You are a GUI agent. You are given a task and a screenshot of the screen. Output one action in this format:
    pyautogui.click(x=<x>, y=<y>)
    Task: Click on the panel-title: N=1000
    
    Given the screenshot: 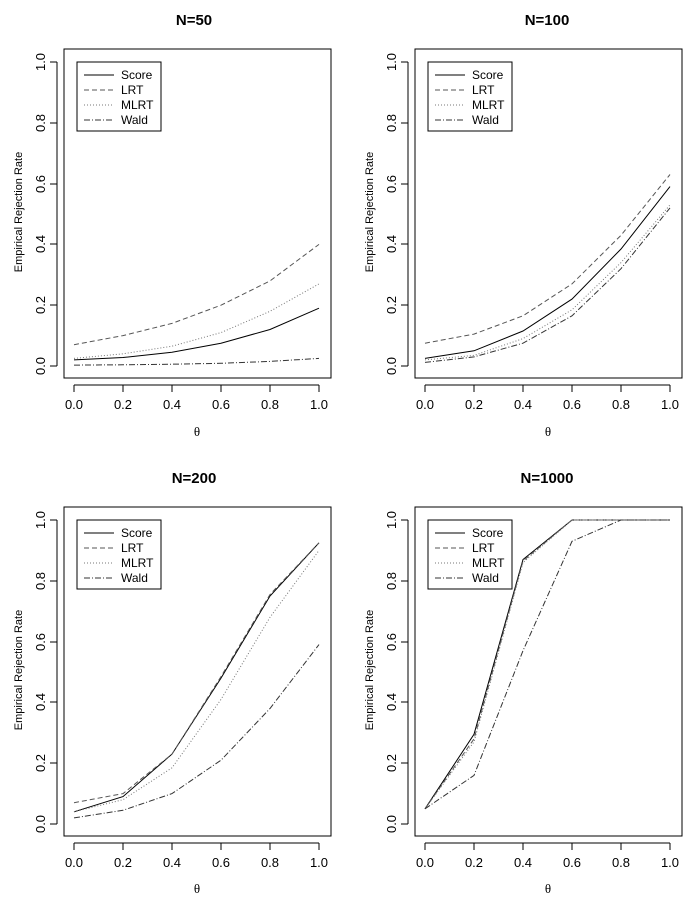 What is the action you would take?
    pyautogui.click(x=547, y=478)
    